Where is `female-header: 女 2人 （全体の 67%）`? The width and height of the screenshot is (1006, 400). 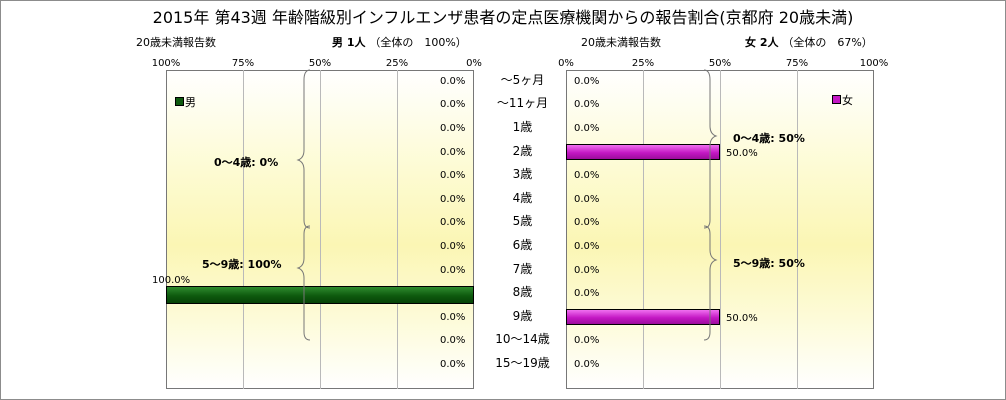
female-header: 女 2人 （全体の 67%） is located at coordinates (809, 42).